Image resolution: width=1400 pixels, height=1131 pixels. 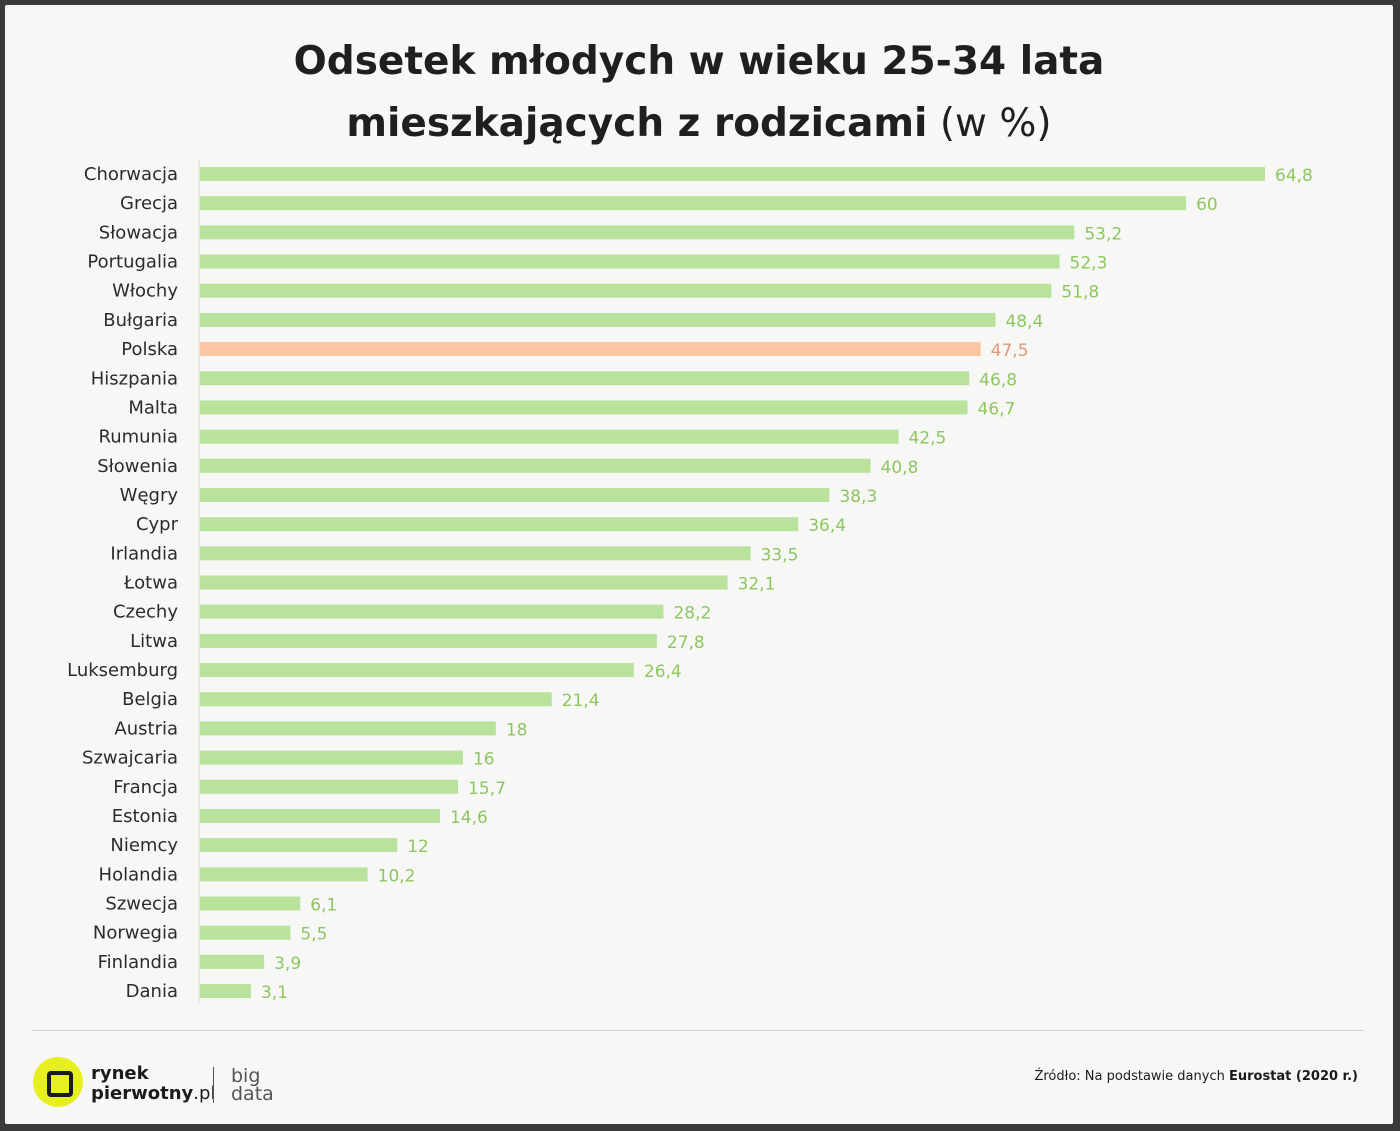 What do you see at coordinates (686, 643) in the screenshot?
I see `value-label: 27,8` at bounding box center [686, 643].